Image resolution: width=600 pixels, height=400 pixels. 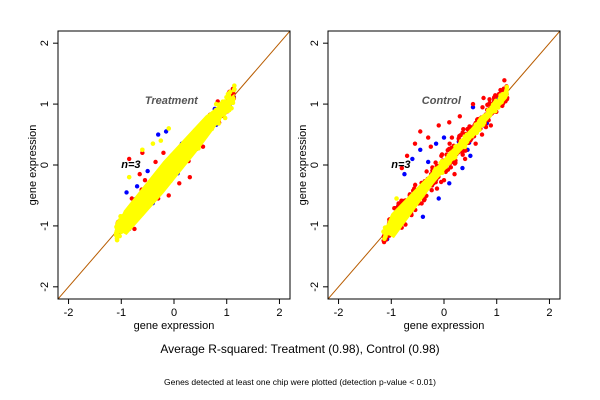 I want to click on left-y-tick-label: 1, so click(x=45, y=104).